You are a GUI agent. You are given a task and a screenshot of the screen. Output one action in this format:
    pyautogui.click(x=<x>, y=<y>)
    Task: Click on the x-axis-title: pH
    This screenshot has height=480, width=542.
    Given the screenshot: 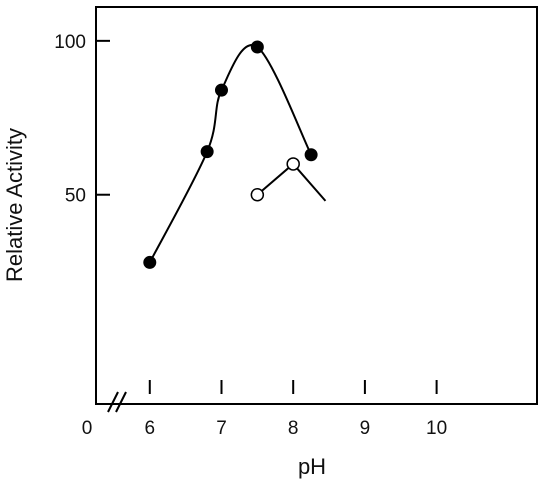 What is the action you would take?
    pyautogui.click(x=312, y=466)
    